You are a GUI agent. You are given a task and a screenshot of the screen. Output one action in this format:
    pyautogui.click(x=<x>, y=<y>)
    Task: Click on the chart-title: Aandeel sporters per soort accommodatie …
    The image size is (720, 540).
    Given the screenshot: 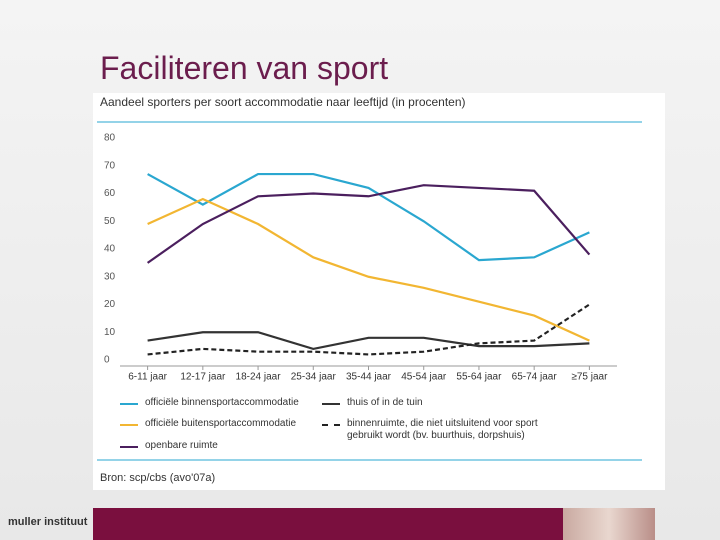 What is the action you would take?
    pyautogui.click(x=283, y=102)
    